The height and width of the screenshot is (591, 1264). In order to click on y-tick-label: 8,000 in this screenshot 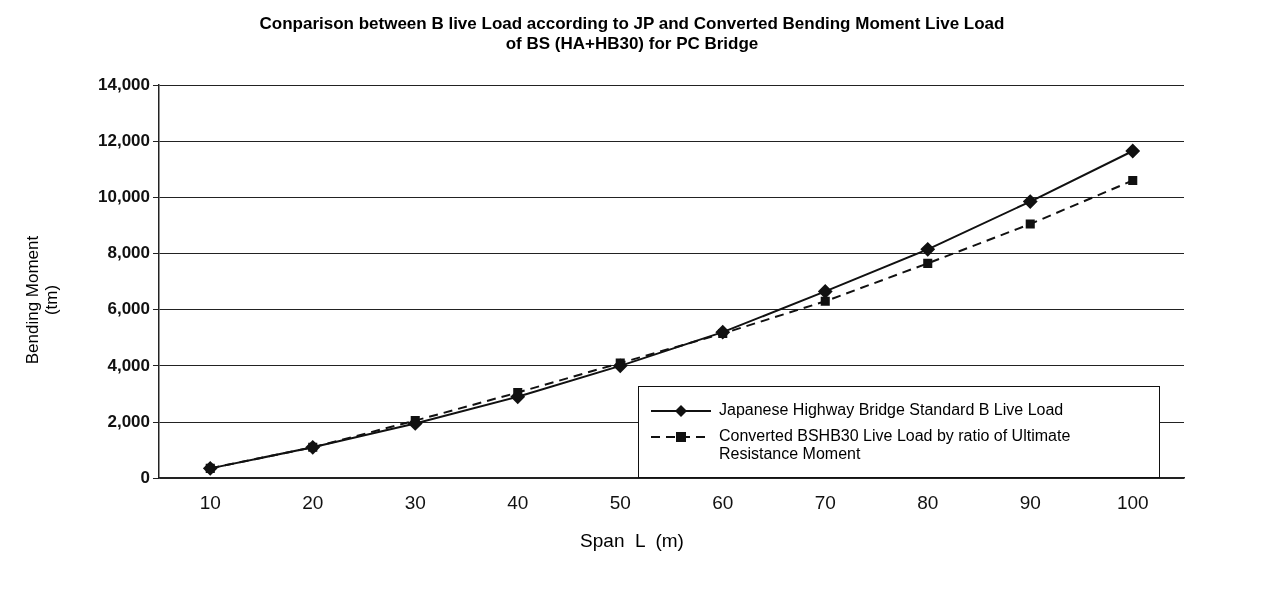, I will do `click(128, 253)`.